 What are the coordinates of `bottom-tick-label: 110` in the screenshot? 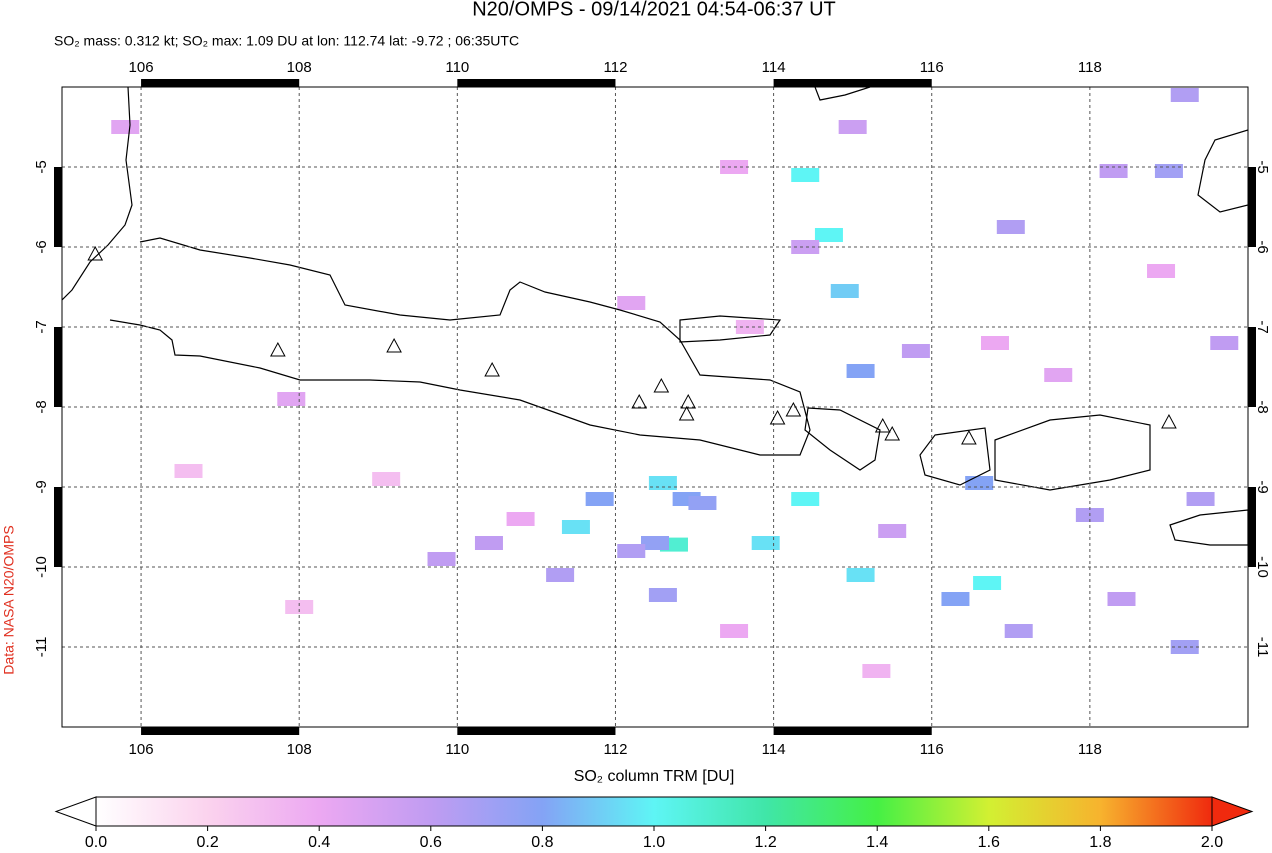 It's located at (457, 749).